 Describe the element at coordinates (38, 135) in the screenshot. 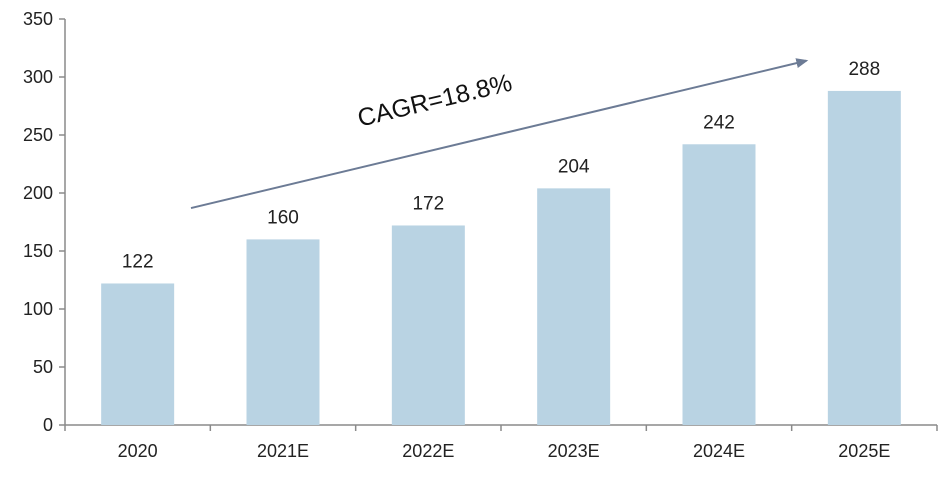

I see `y-tick-label: 250` at that location.